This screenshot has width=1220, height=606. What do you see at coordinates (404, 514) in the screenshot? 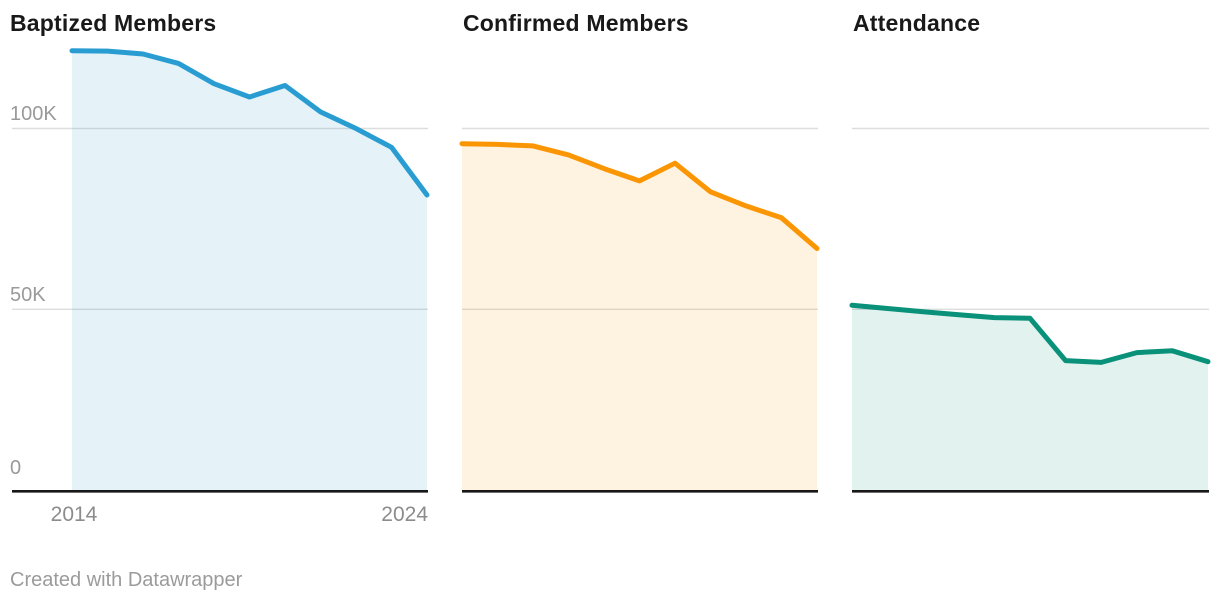
I see `x-tick-label-2024: 2024` at bounding box center [404, 514].